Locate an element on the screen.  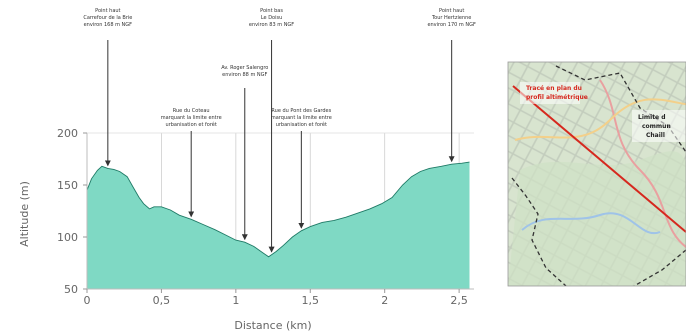
map-label-limit-1: Limite d is located at coordinates (652, 117).